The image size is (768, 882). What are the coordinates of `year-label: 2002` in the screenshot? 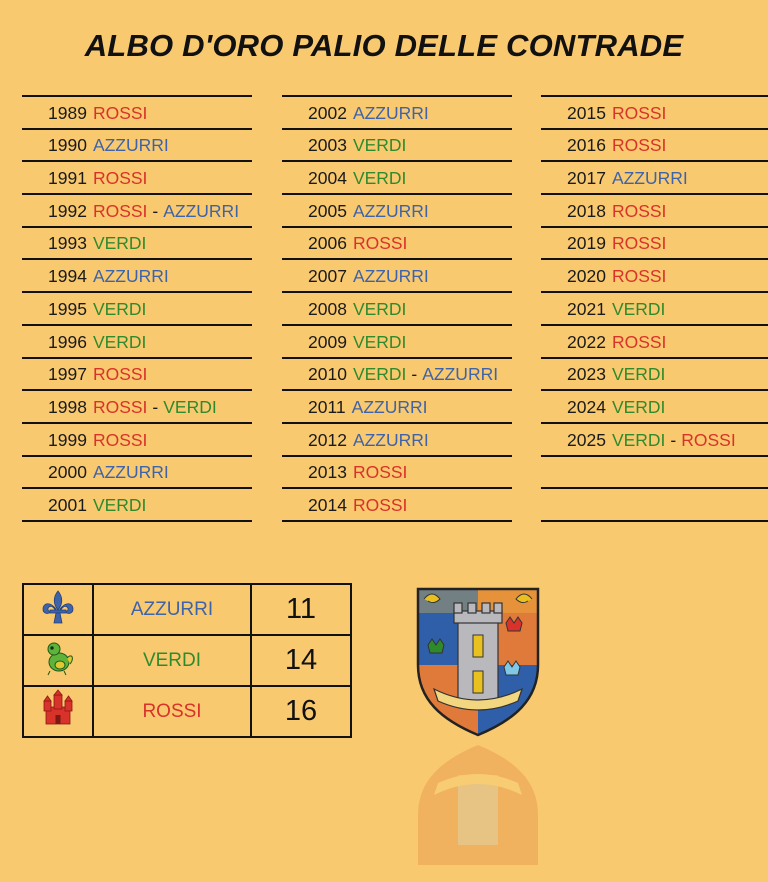 It's located at (327, 112).